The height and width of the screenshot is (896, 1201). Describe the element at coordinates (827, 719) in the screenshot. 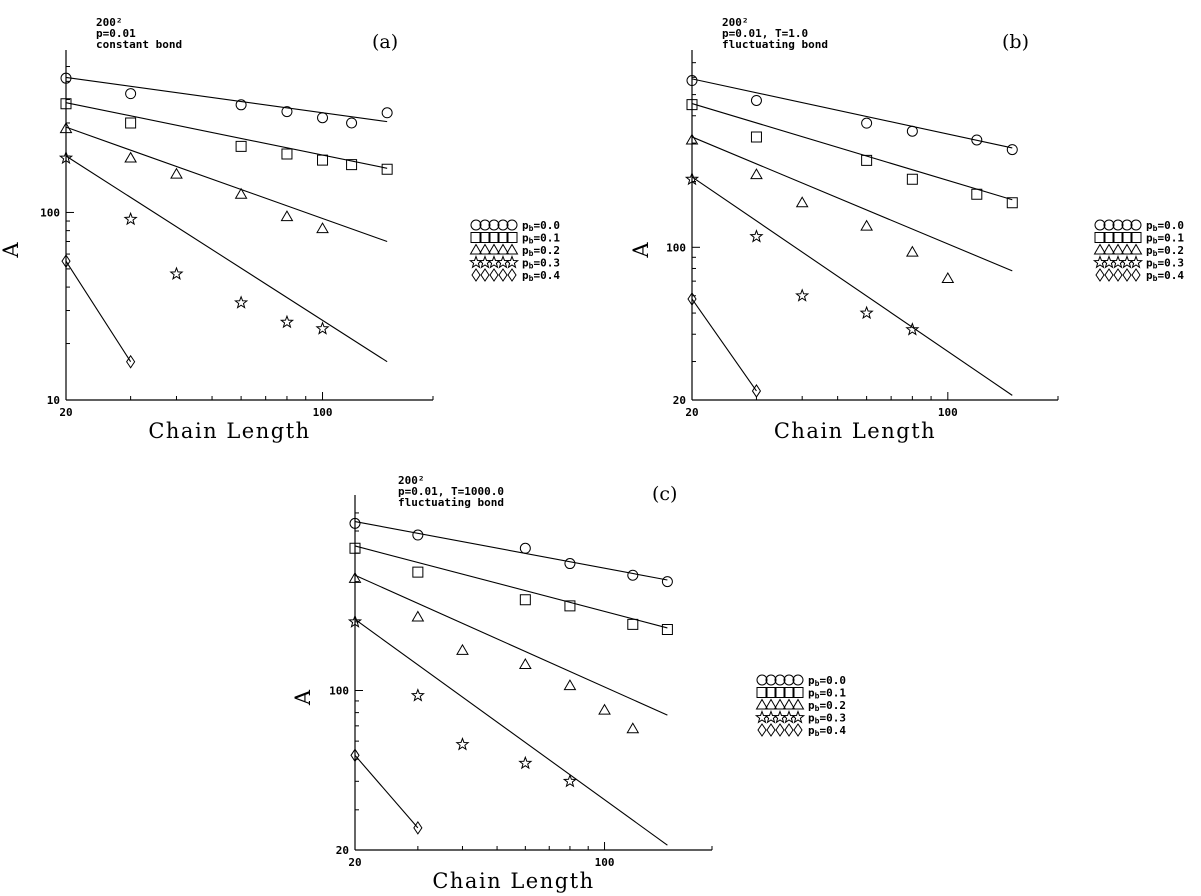

I see `legend-label: pb=0.3` at that location.